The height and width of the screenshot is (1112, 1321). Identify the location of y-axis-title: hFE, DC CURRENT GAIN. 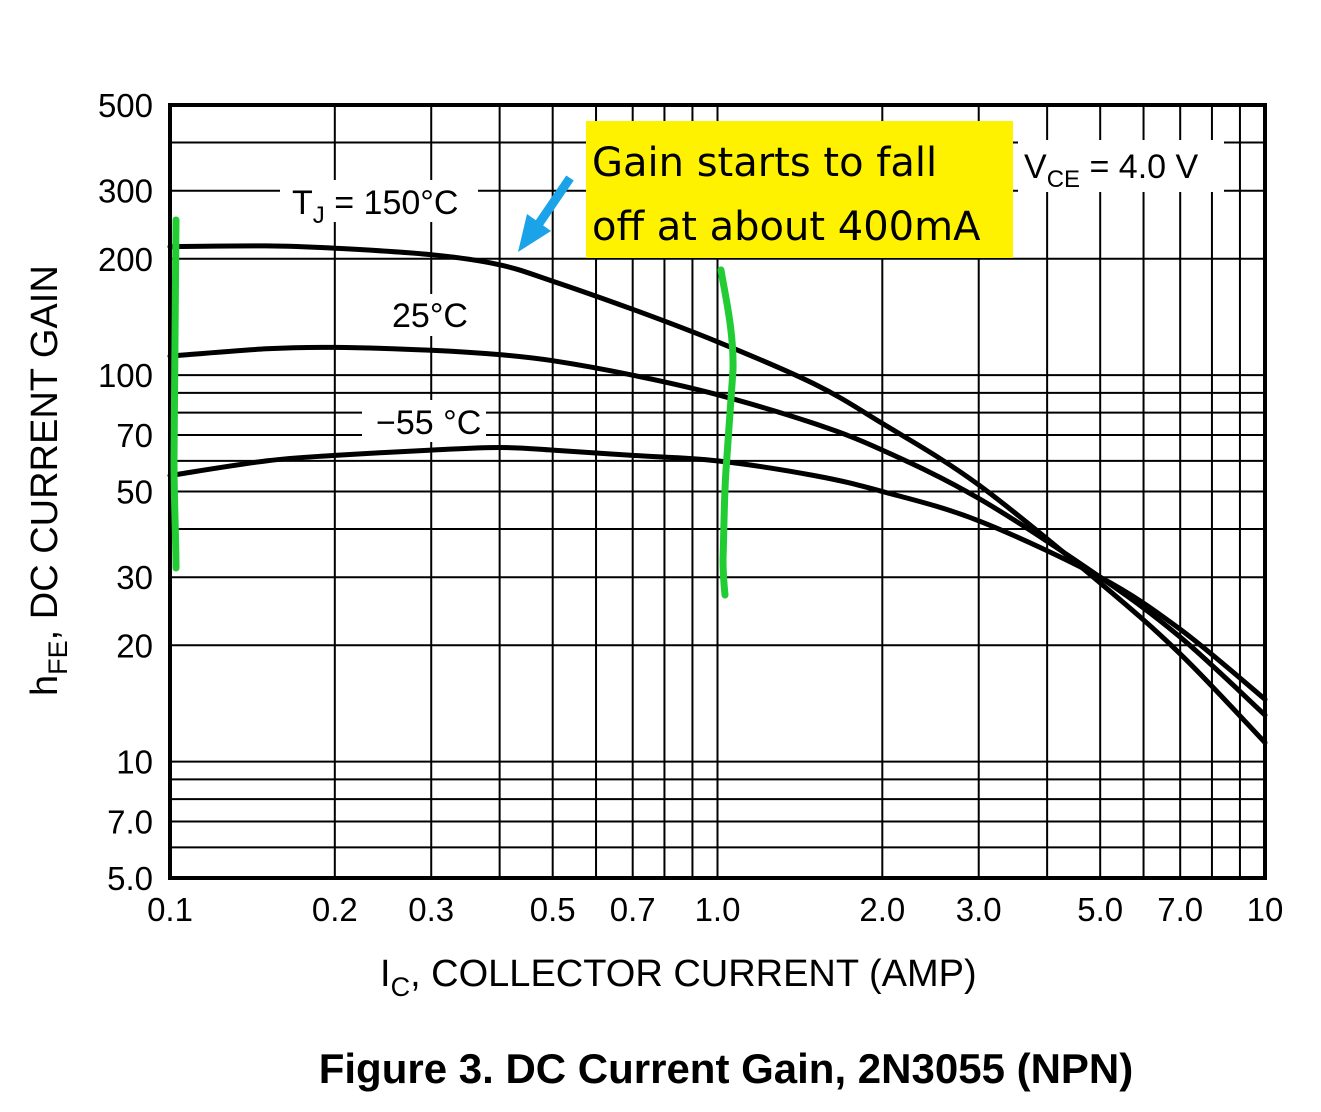
(48, 480).